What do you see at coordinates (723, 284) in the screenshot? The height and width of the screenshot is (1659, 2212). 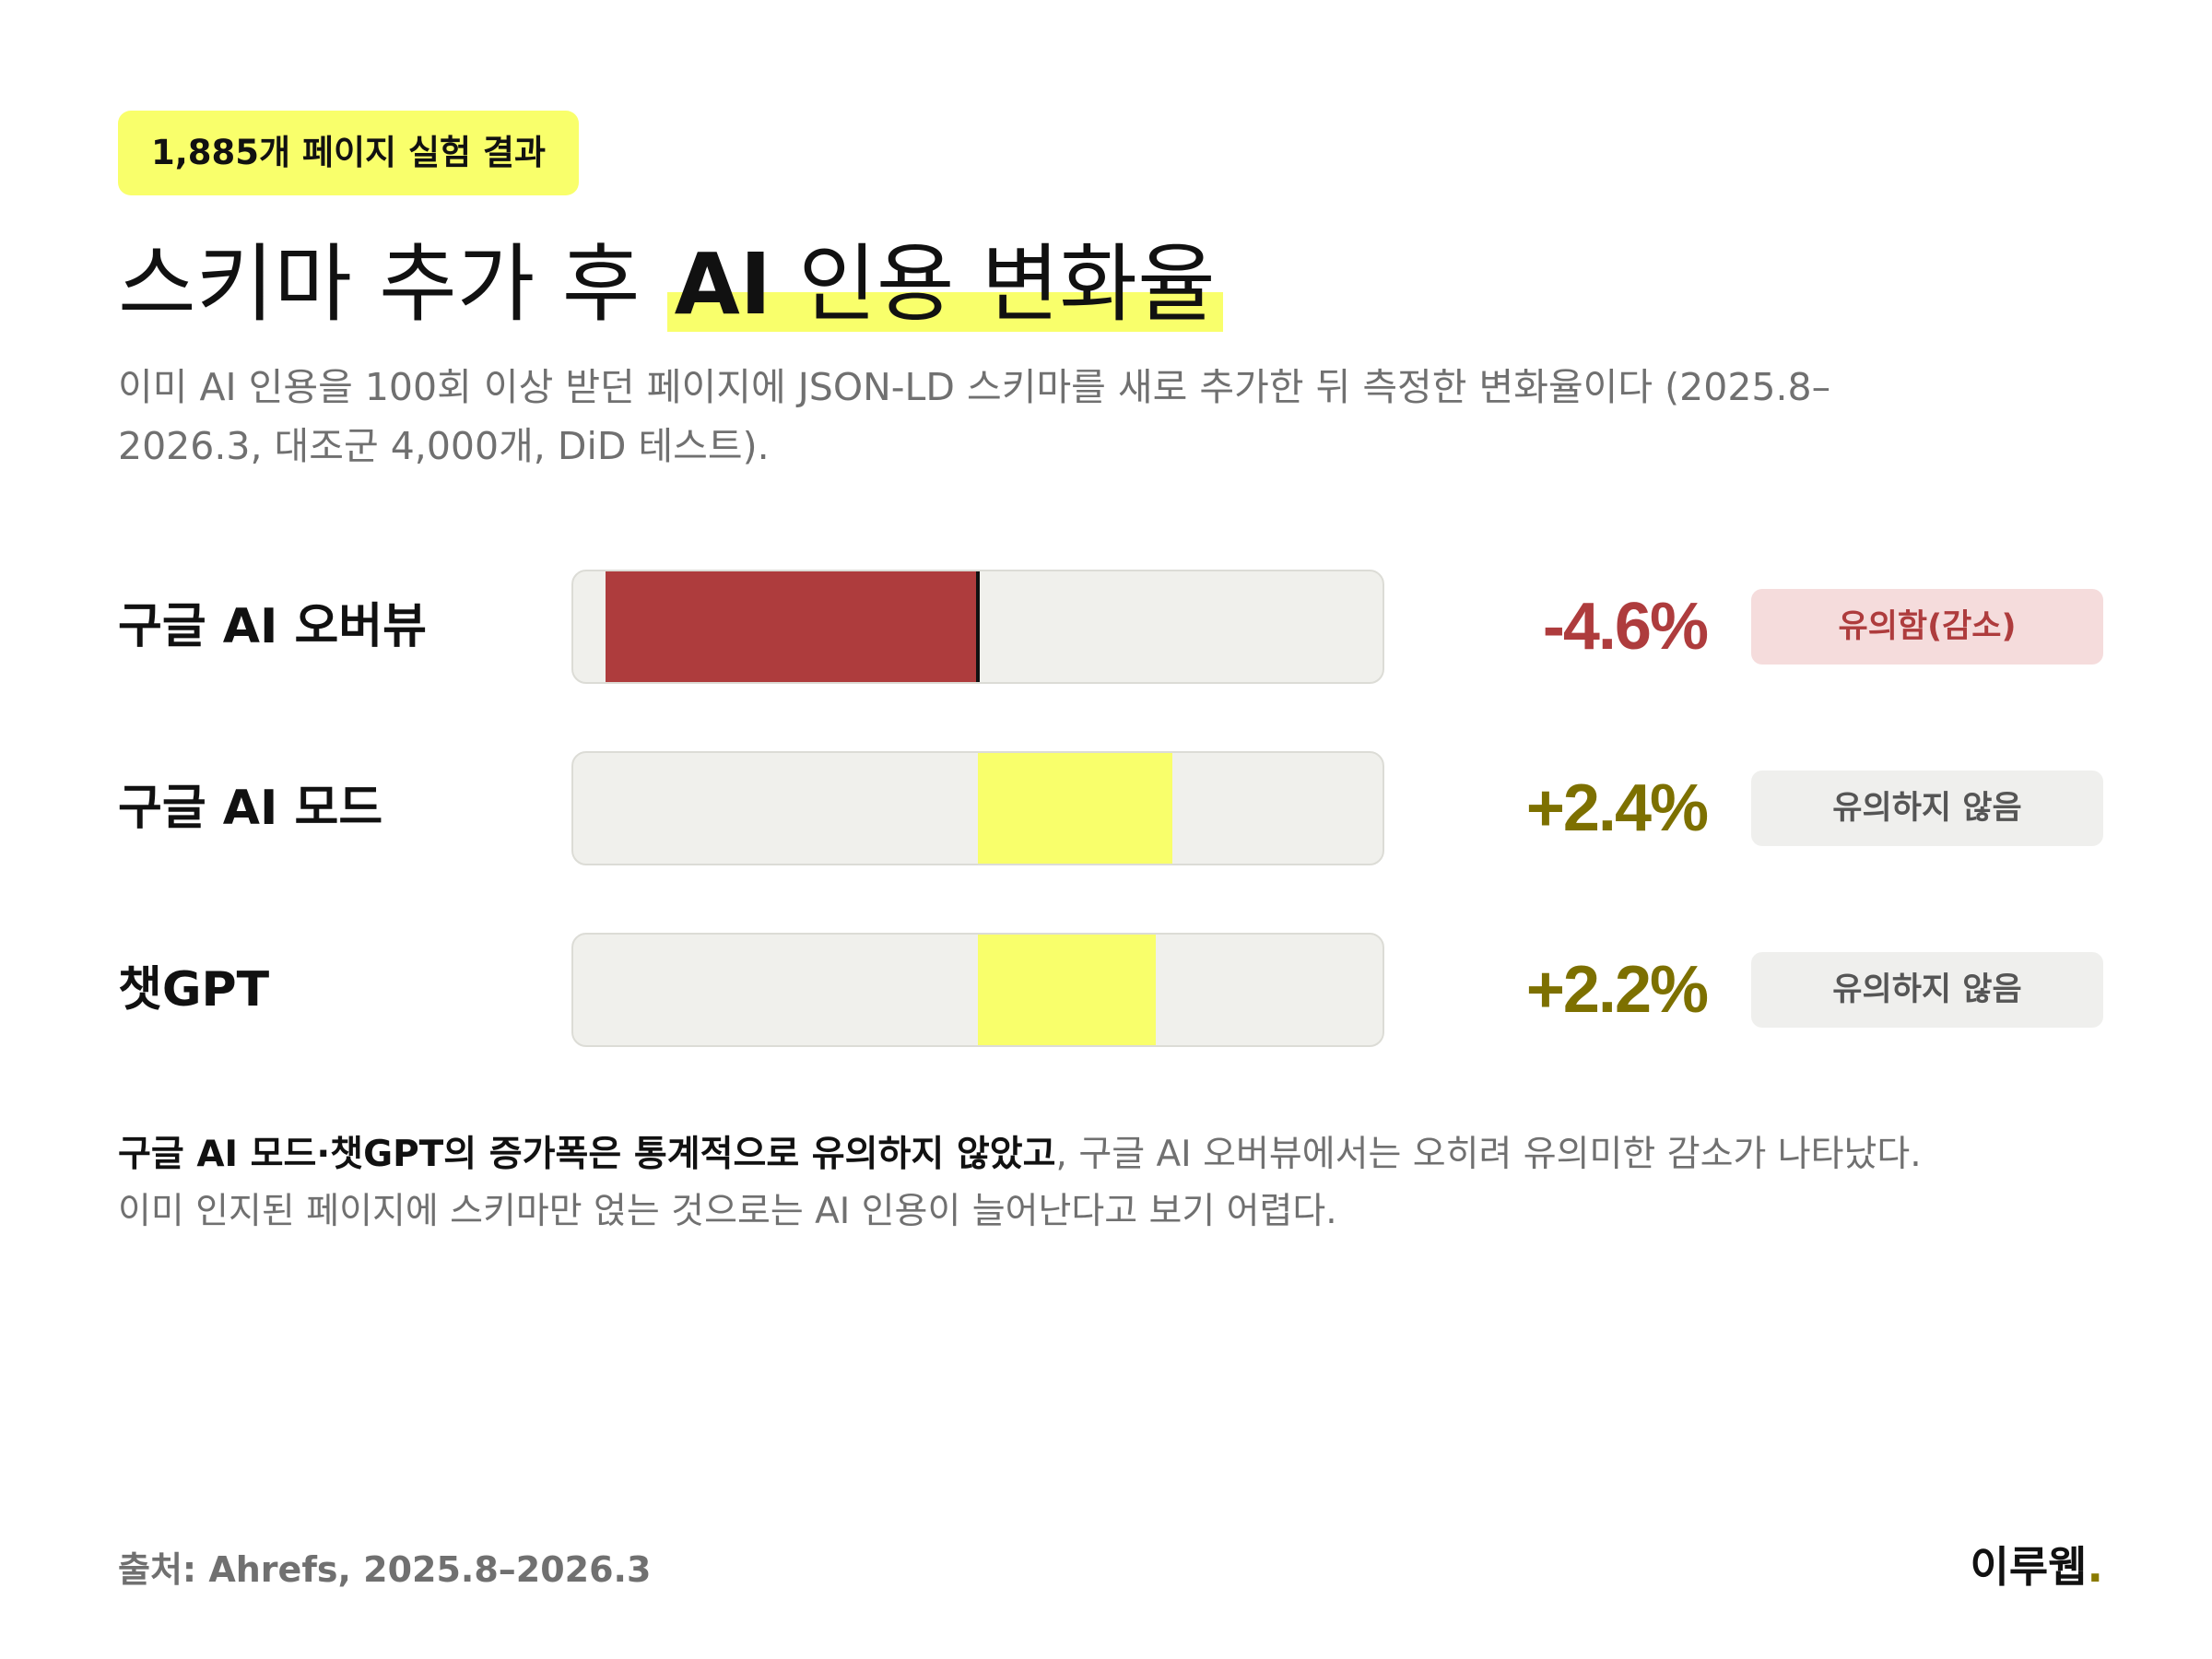 I see `title-highlight-ai: AI` at bounding box center [723, 284].